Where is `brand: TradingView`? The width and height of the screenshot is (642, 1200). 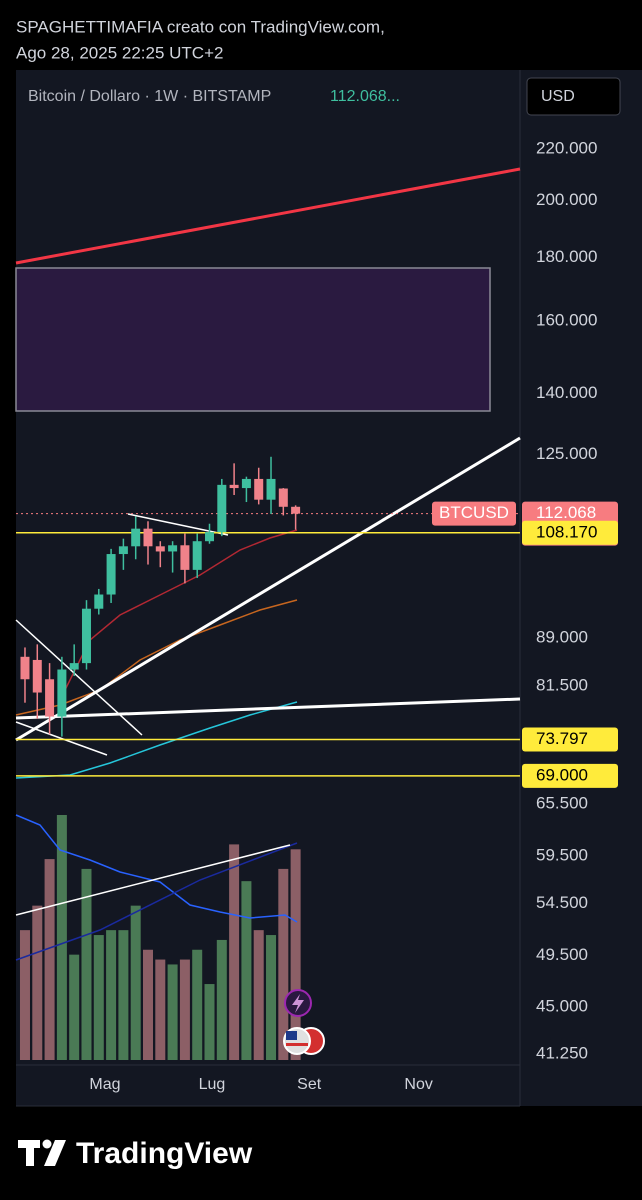 brand: TradingView is located at coordinates (164, 1153).